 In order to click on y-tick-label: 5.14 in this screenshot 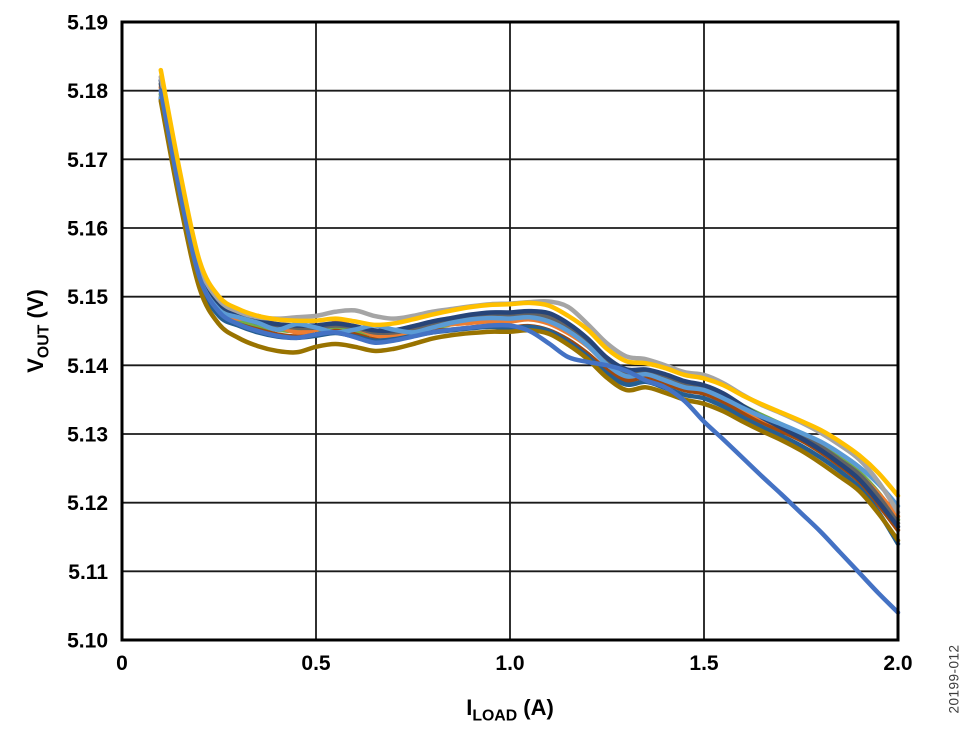, I will do `click(87, 366)`.